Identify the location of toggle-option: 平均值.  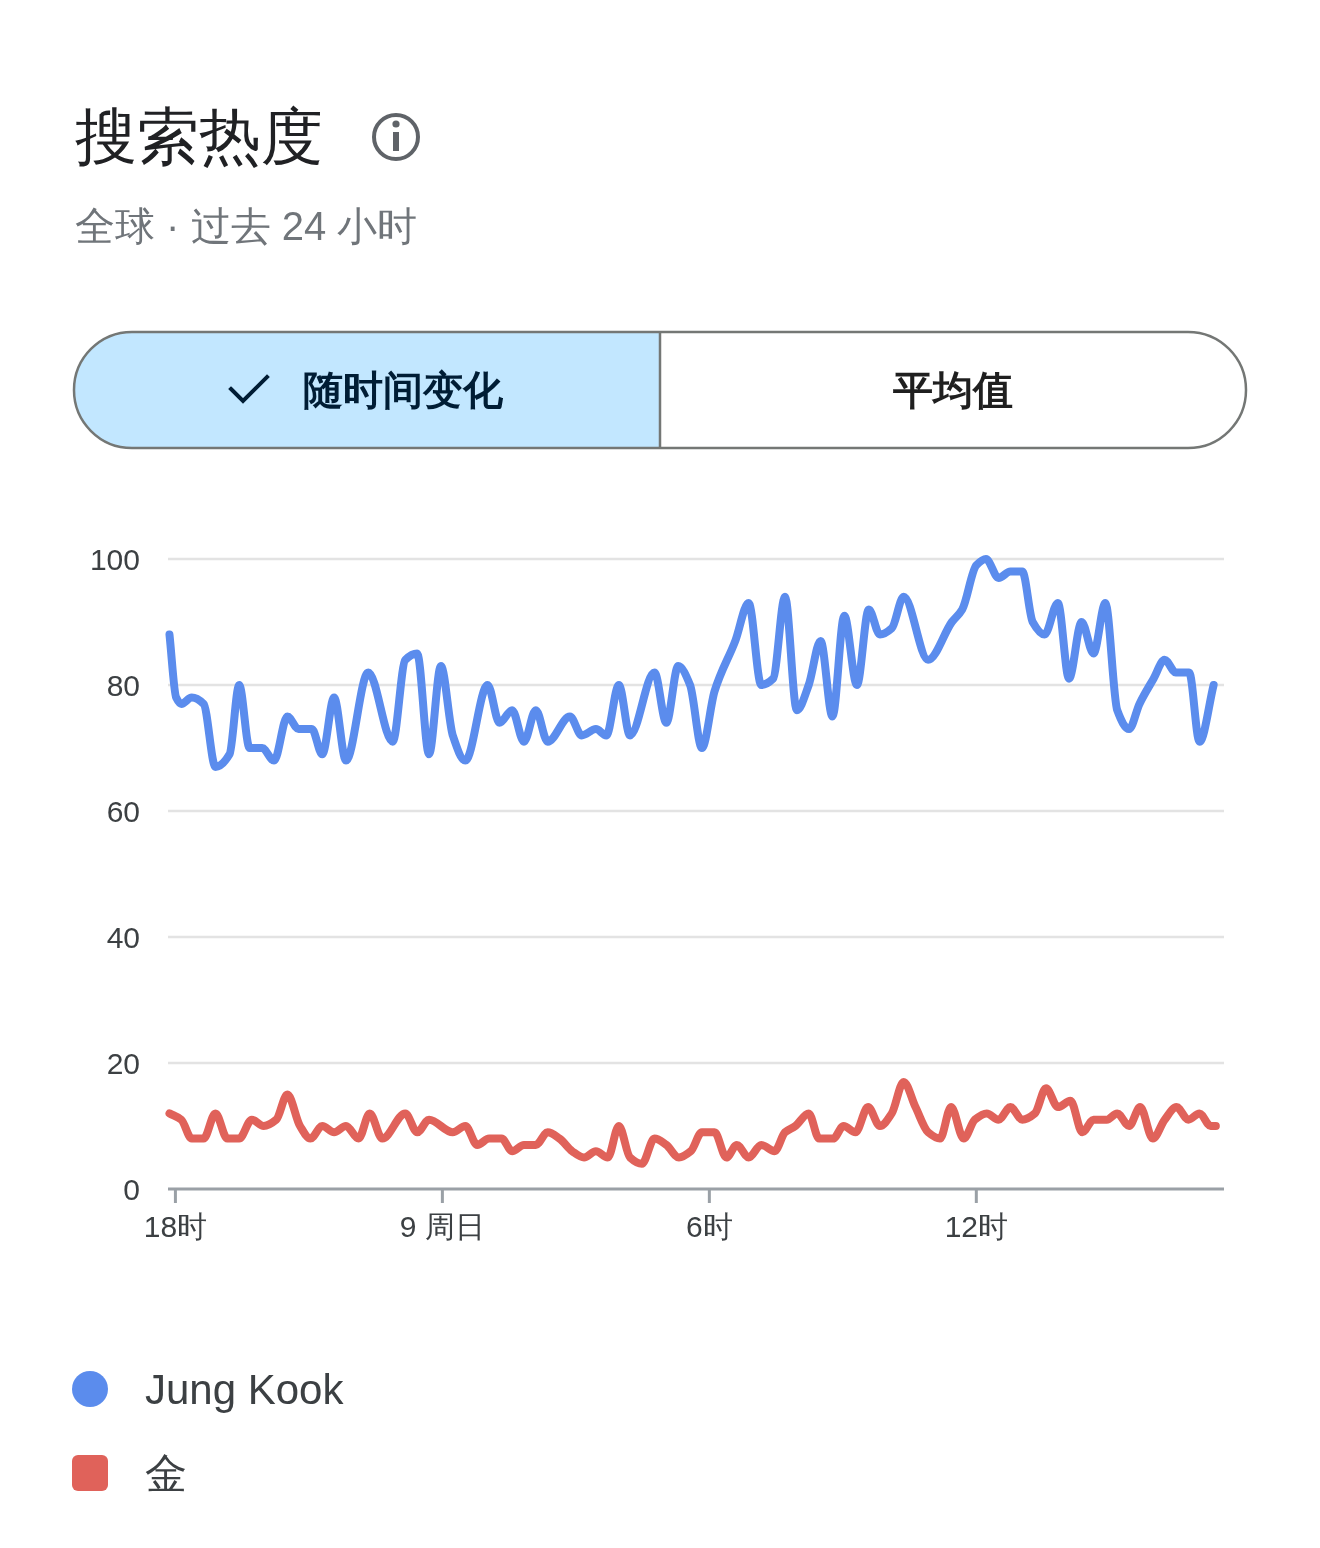
(953, 390).